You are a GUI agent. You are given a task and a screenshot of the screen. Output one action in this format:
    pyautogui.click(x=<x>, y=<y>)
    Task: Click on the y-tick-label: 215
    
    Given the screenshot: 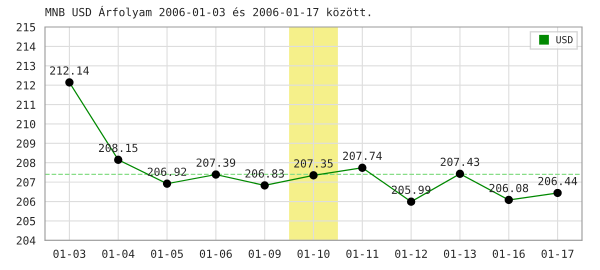 What is the action you would take?
    pyautogui.click(x=26, y=27)
    